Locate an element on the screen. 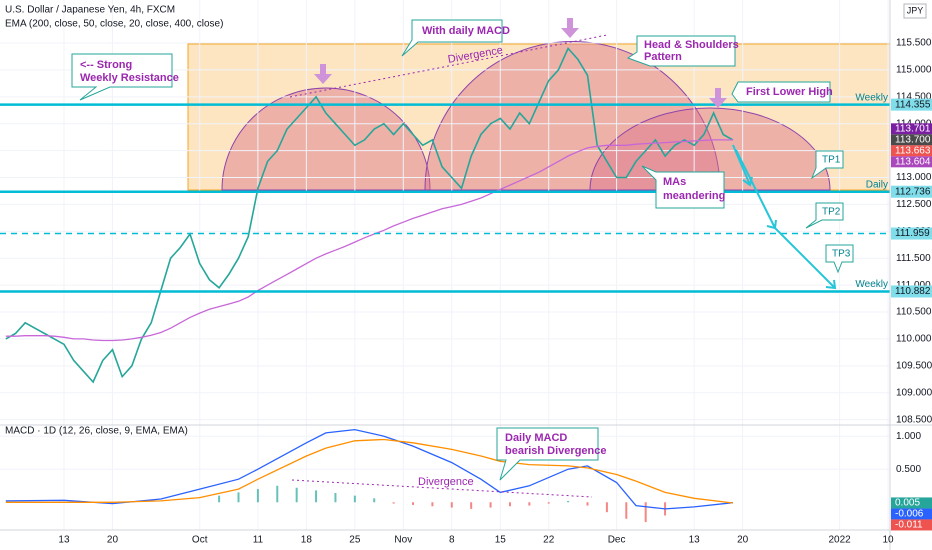 The height and width of the screenshot is (550, 932). arrow is located at coordinates (805, 258).